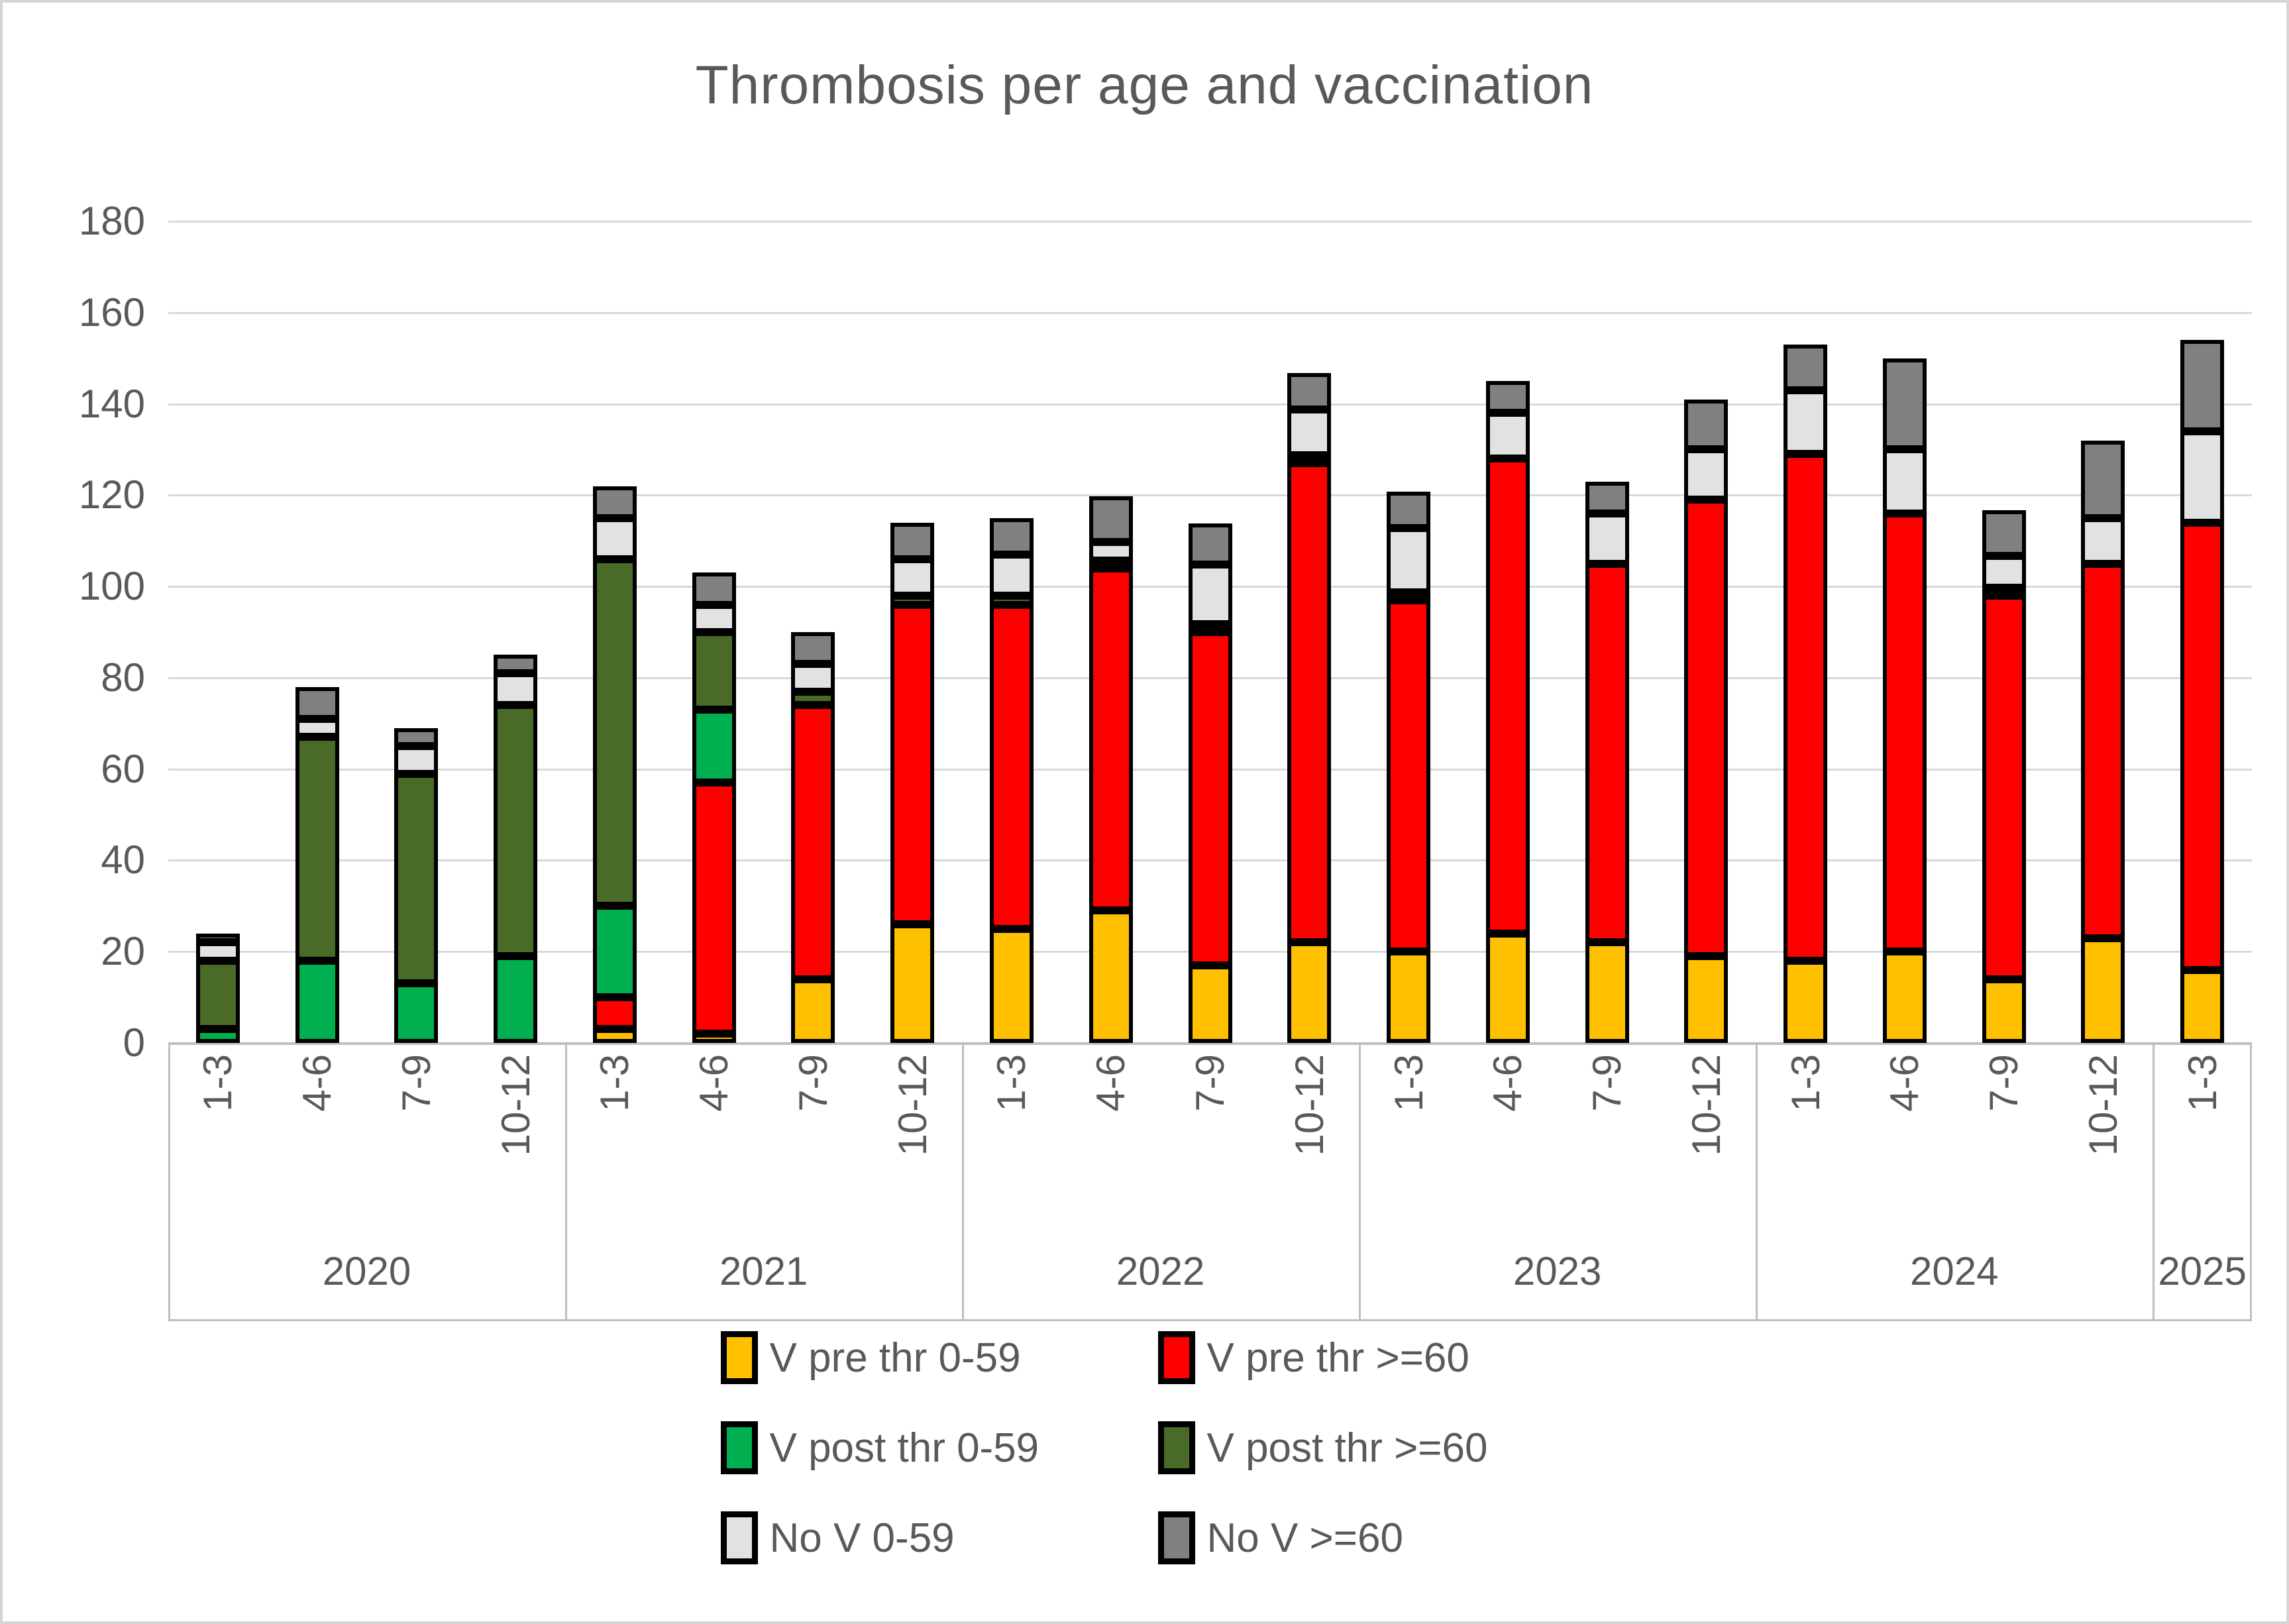  Describe the element at coordinates (939, 1537) in the screenshot. I see `legend-item: No V 0-59` at that location.